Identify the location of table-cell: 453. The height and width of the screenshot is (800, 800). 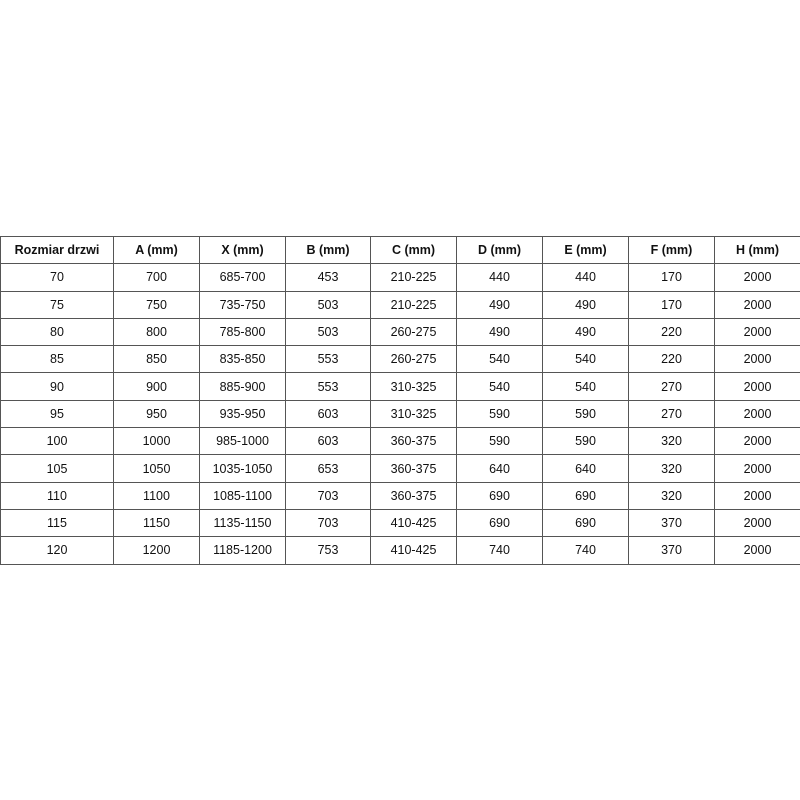
(328, 277).